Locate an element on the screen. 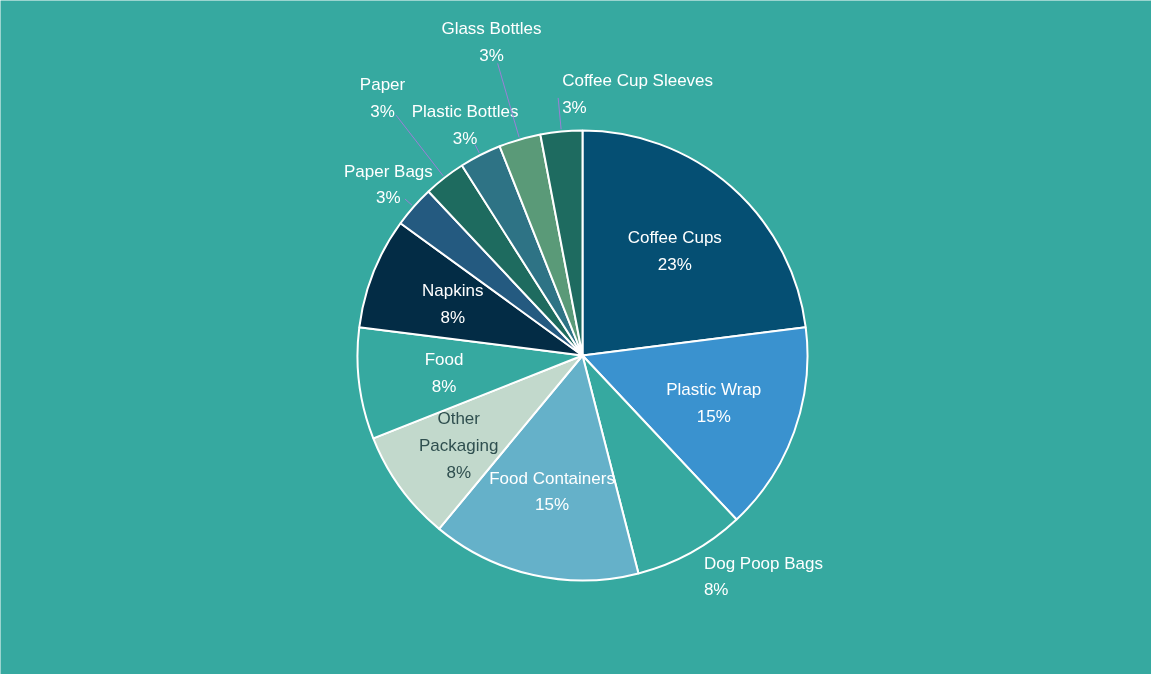 The width and height of the screenshot is (1151, 674). slice-label: Plastic Bottles is located at coordinates (465, 112).